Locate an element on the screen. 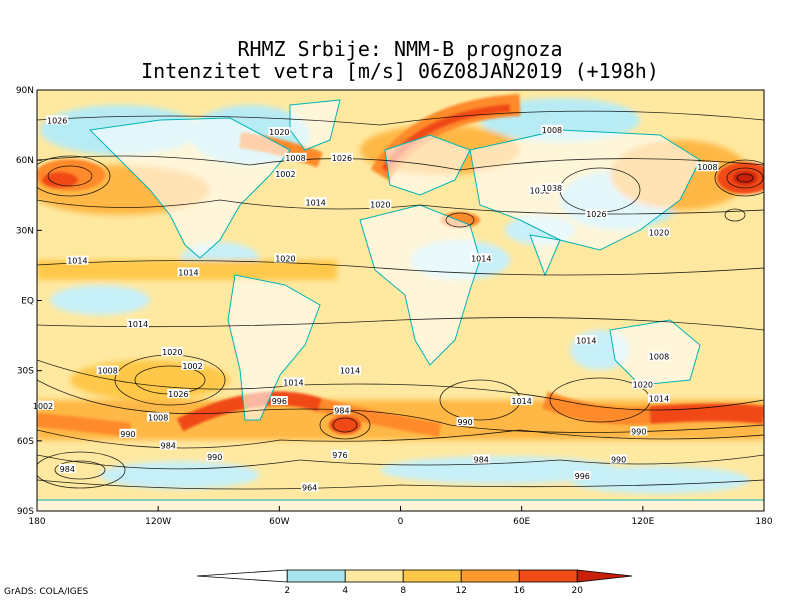 The width and height of the screenshot is (800, 600). lat-tick-label: 90S is located at coordinates (25, 512).